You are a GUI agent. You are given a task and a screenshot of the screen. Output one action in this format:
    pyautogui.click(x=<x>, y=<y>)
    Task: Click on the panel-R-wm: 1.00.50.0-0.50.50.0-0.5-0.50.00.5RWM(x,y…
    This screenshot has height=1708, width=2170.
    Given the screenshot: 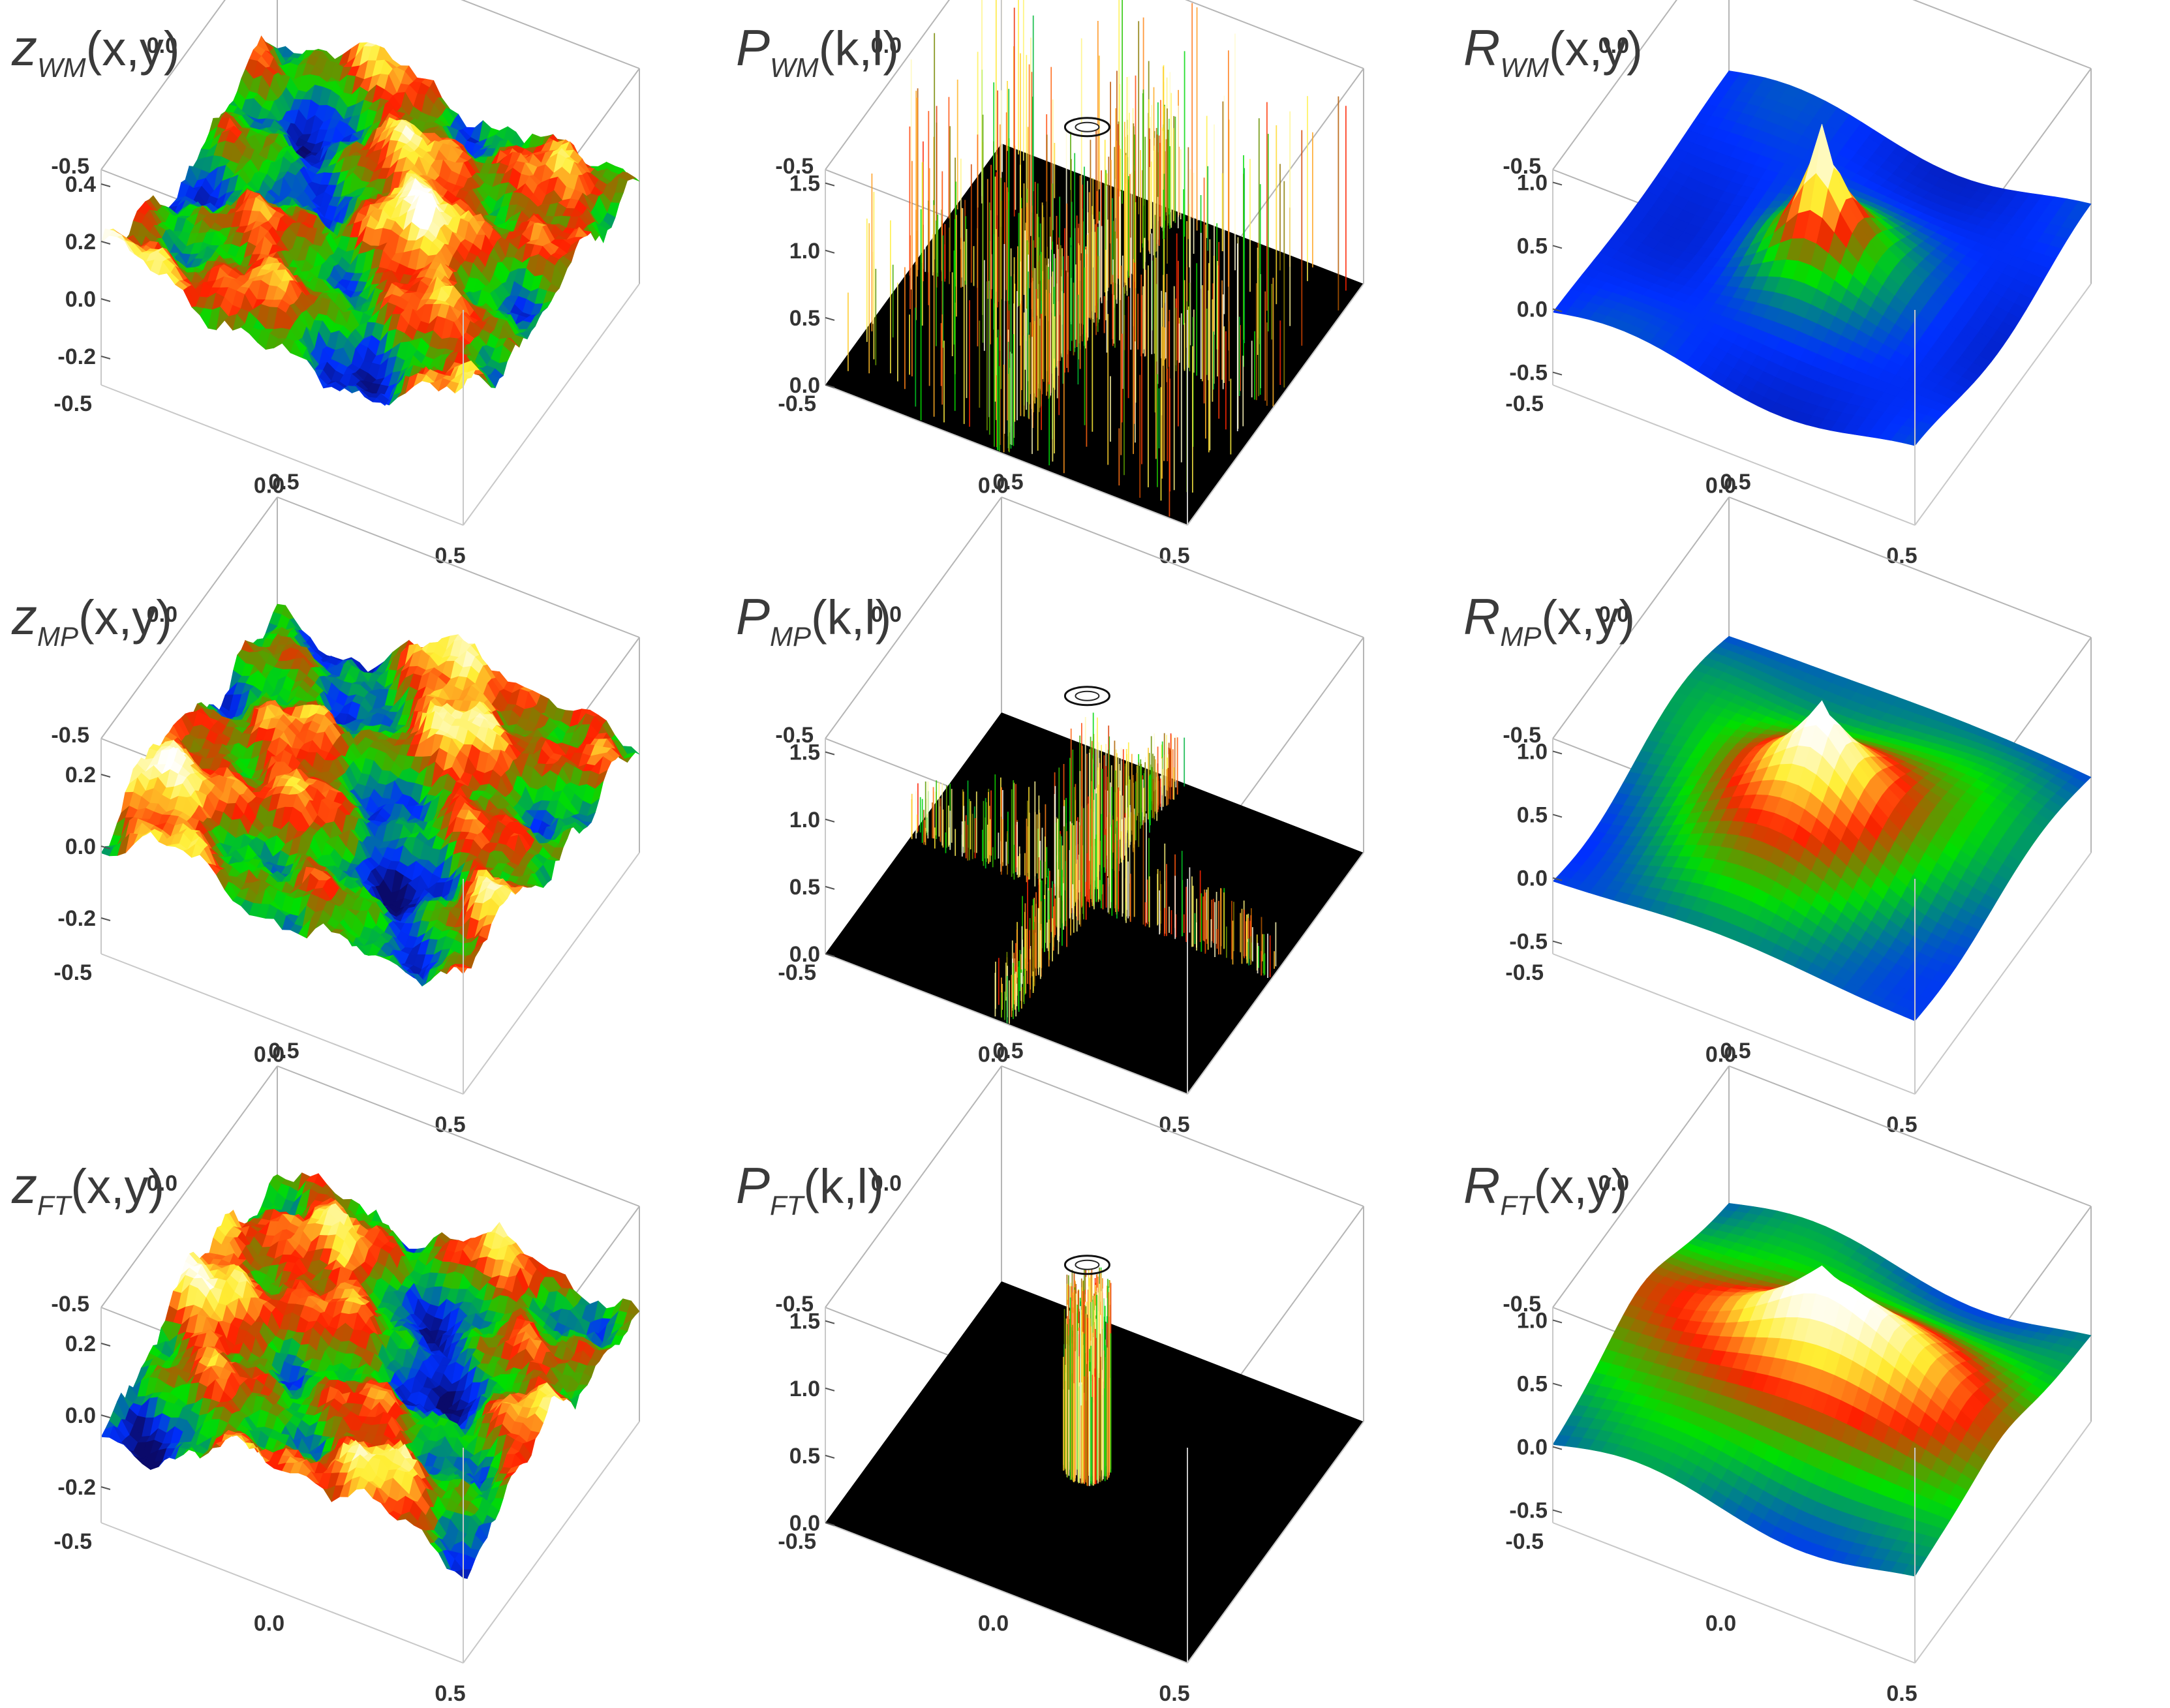 What is the action you would take?
    pyautogui.click(x=1778, y=284)
    